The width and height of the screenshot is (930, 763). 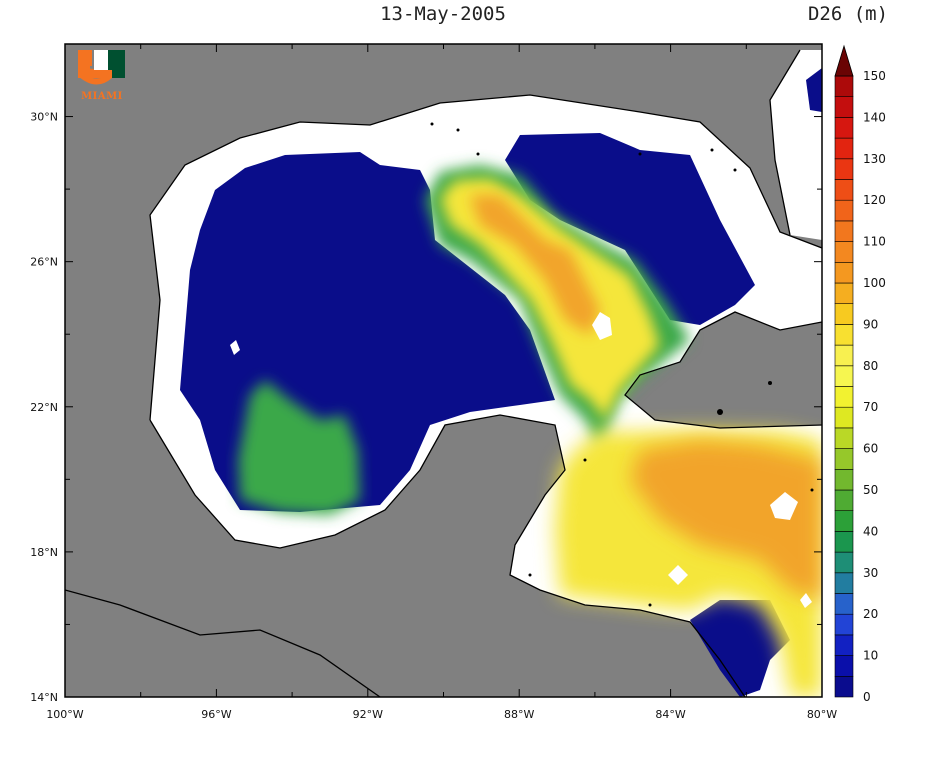 I want to click on colorbar-label: 60, so click(x=870, y=449).